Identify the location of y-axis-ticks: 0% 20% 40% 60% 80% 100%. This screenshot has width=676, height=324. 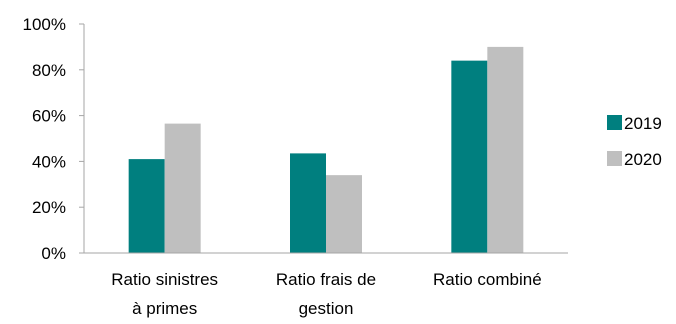
(53, 139).